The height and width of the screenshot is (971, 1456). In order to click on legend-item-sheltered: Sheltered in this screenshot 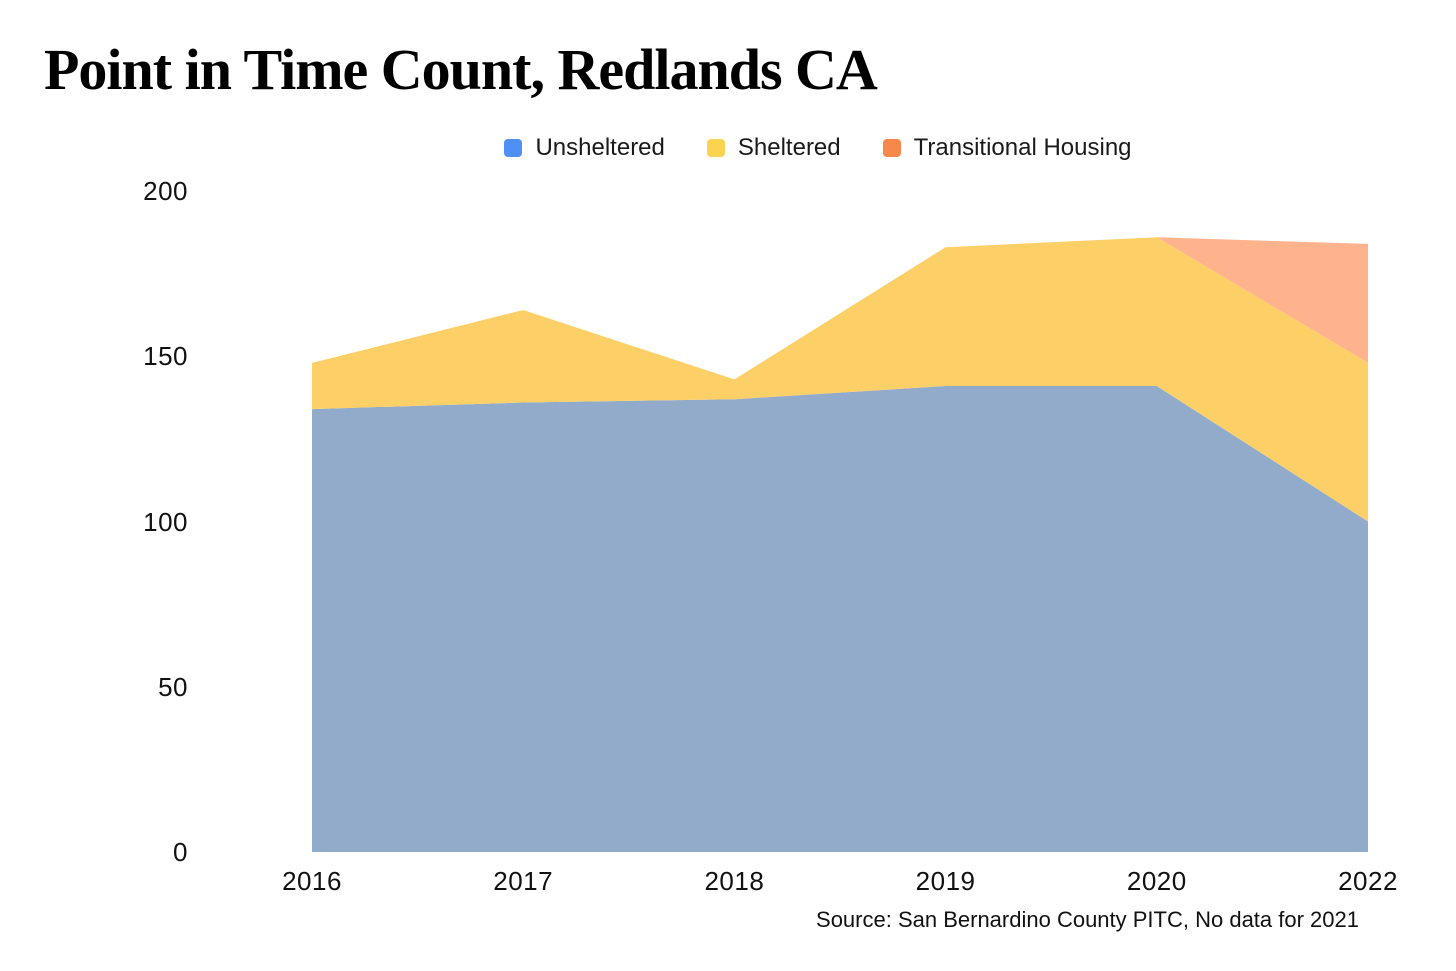, I will do `click(773, 148)`.